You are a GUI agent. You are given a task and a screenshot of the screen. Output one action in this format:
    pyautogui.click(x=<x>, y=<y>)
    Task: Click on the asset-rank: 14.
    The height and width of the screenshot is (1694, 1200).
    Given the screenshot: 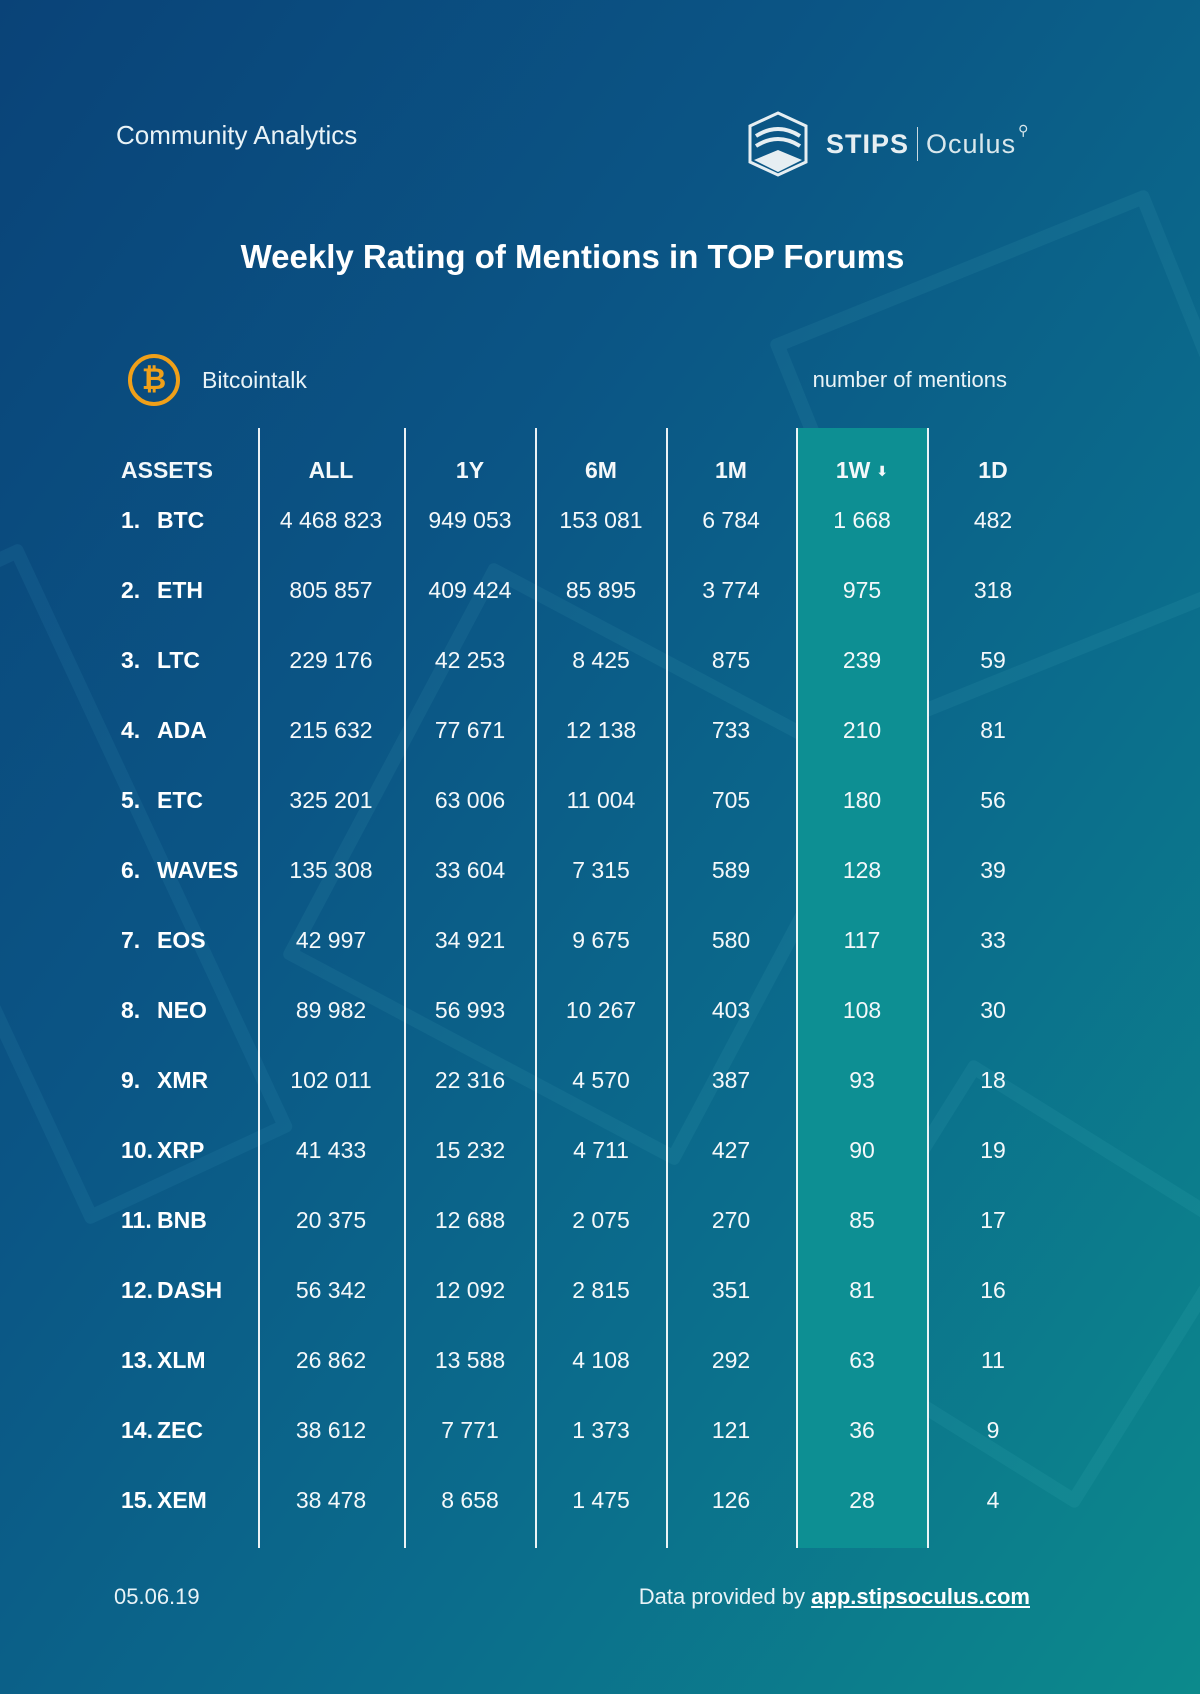 What is the action you would take?
    pyautogui.click(x=137, y=1430)
    